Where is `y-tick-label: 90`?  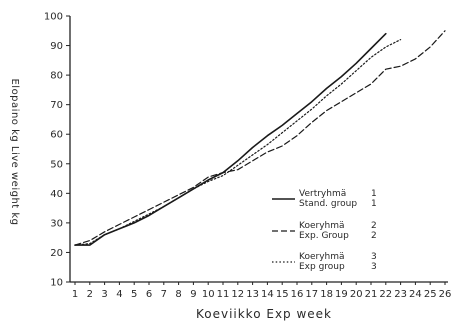
y-tick-label: 90 is located at coordinates (56, 46).